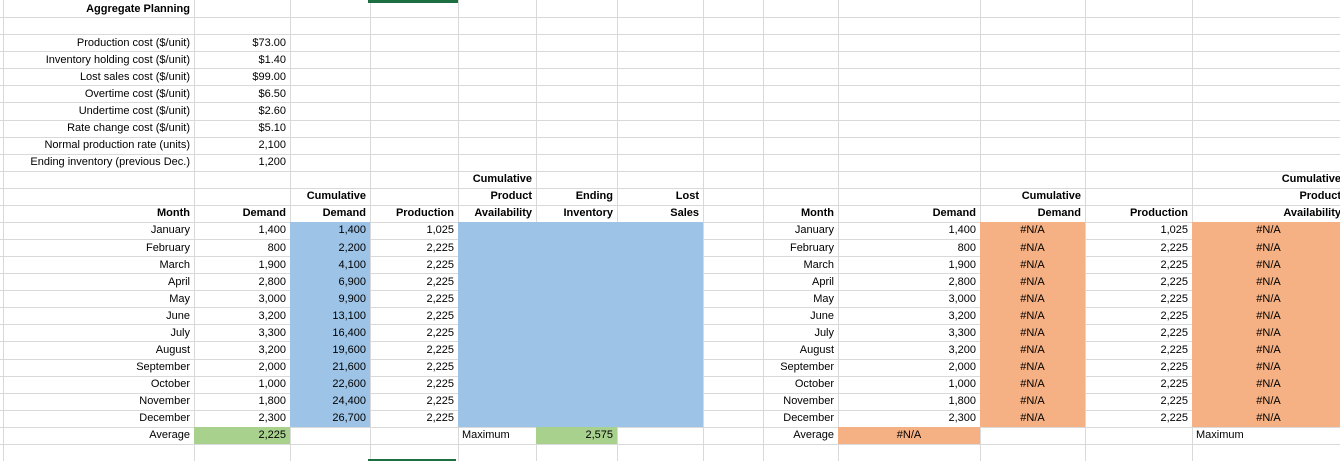 The width and height of the screenshot is (1340, 461). What do you see at coordinates (440, 230) in the screenshot?
I see `left-cell-production: 1,025` at bounding box center [440, 230].